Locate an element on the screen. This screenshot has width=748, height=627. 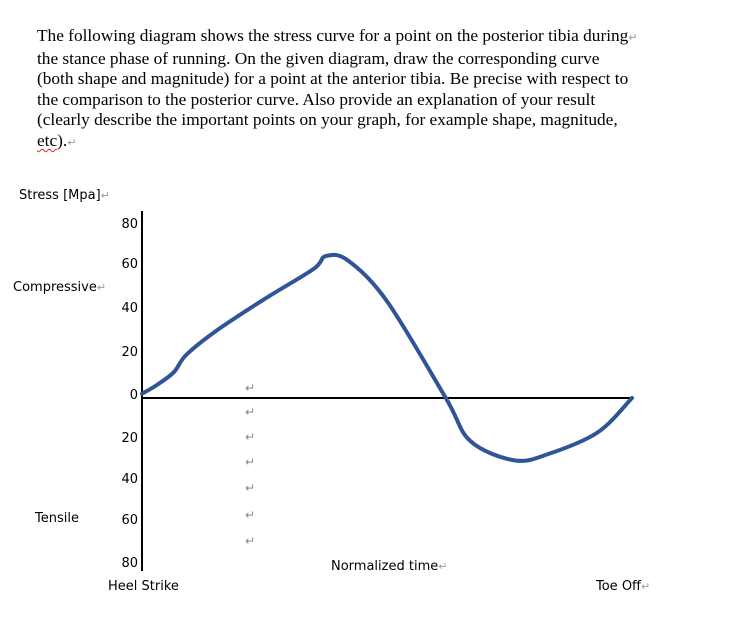
tensile-label: Tensile is located at coordinates (57, 518).